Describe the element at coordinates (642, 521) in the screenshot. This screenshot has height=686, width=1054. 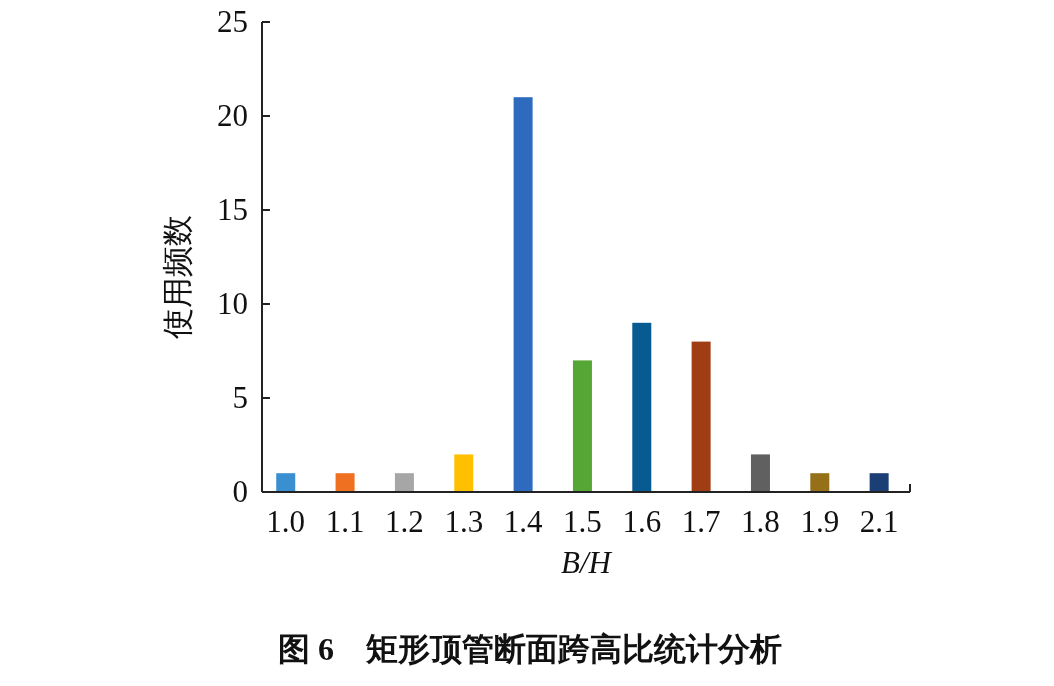
I see `x-tick-label: 1.6` at that location.